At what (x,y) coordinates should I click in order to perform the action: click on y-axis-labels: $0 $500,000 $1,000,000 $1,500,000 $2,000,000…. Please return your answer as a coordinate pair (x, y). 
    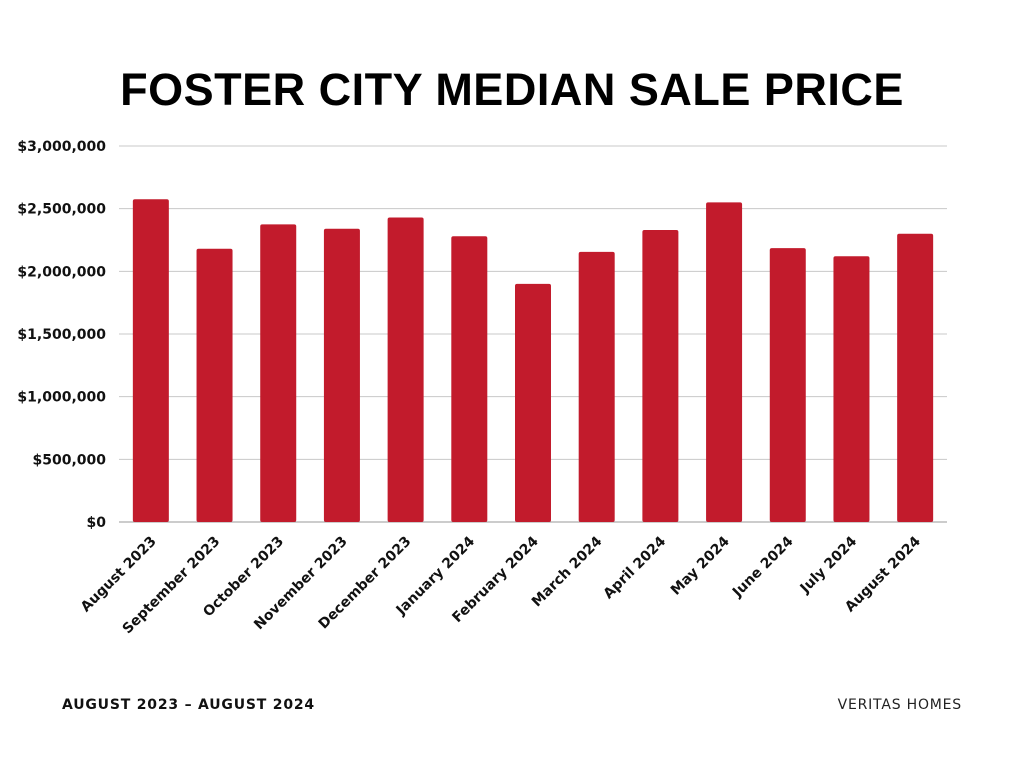
    Looking at the image, I should click on (61, 335).